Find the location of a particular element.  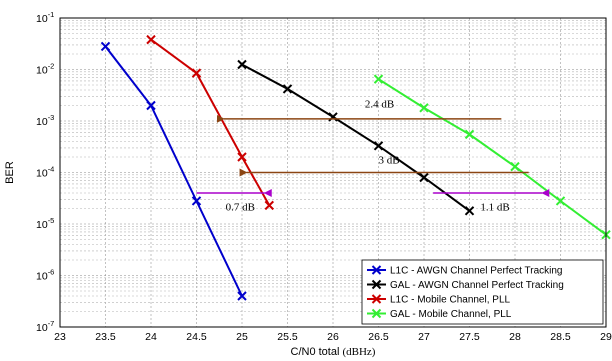

annotation-label: 1.1 dB is located at coordinates (494, 207).